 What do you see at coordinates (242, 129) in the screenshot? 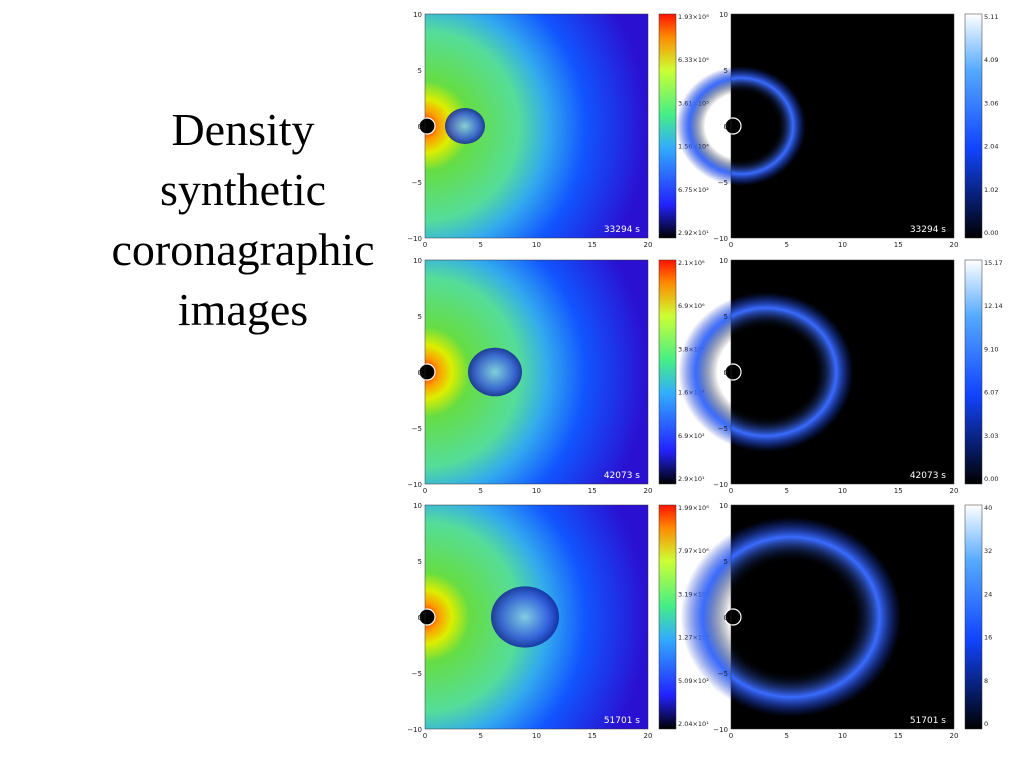
I see `title-line: Density` at bounding box center [242, 129].